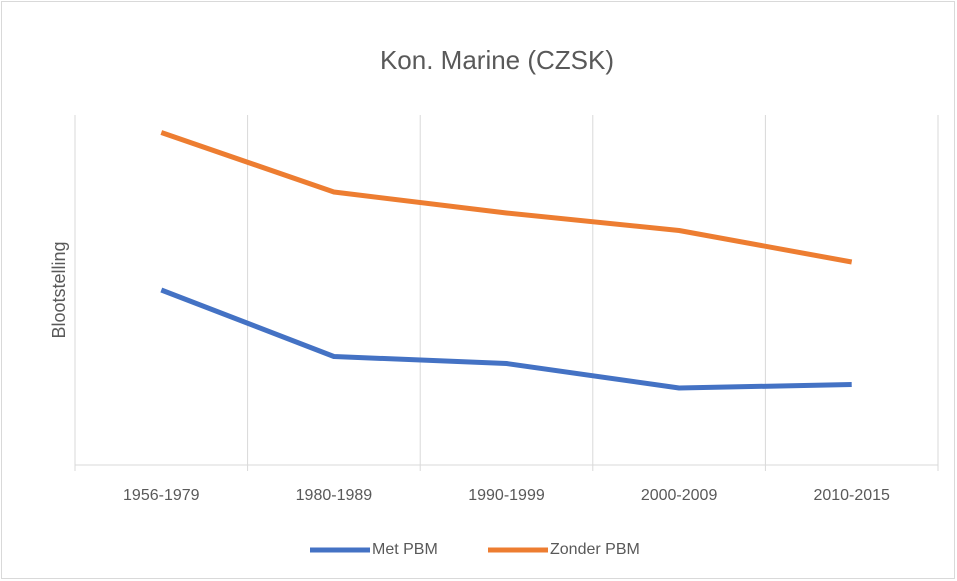 This screenshot has width=957, height=581. What do you see at coordinates (59, 289) in the screenshot?
I see `y-axis-label: Blootstelling` at bounding box center [59, 289].